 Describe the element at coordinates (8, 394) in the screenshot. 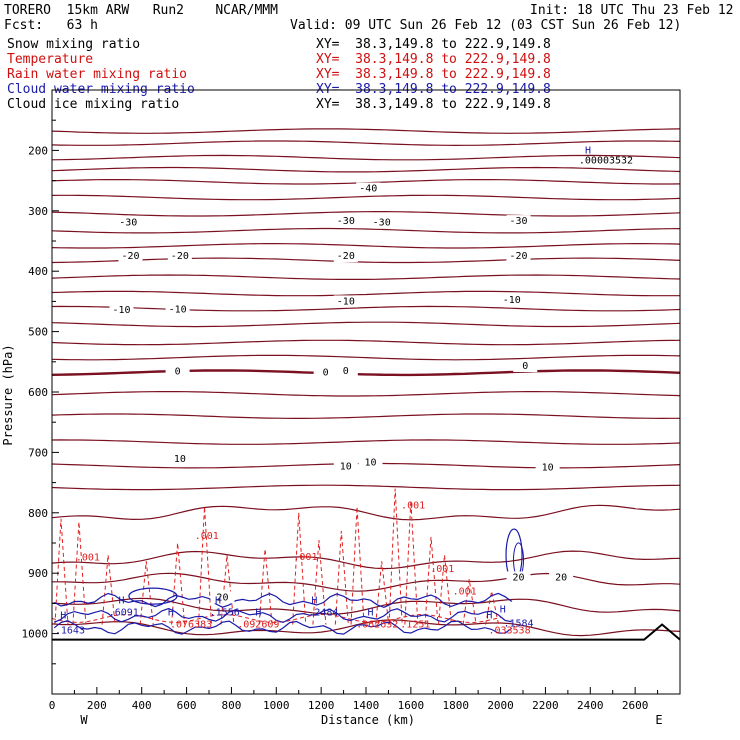

I see `y-axis-label: Pressure (hPa)` at that location.